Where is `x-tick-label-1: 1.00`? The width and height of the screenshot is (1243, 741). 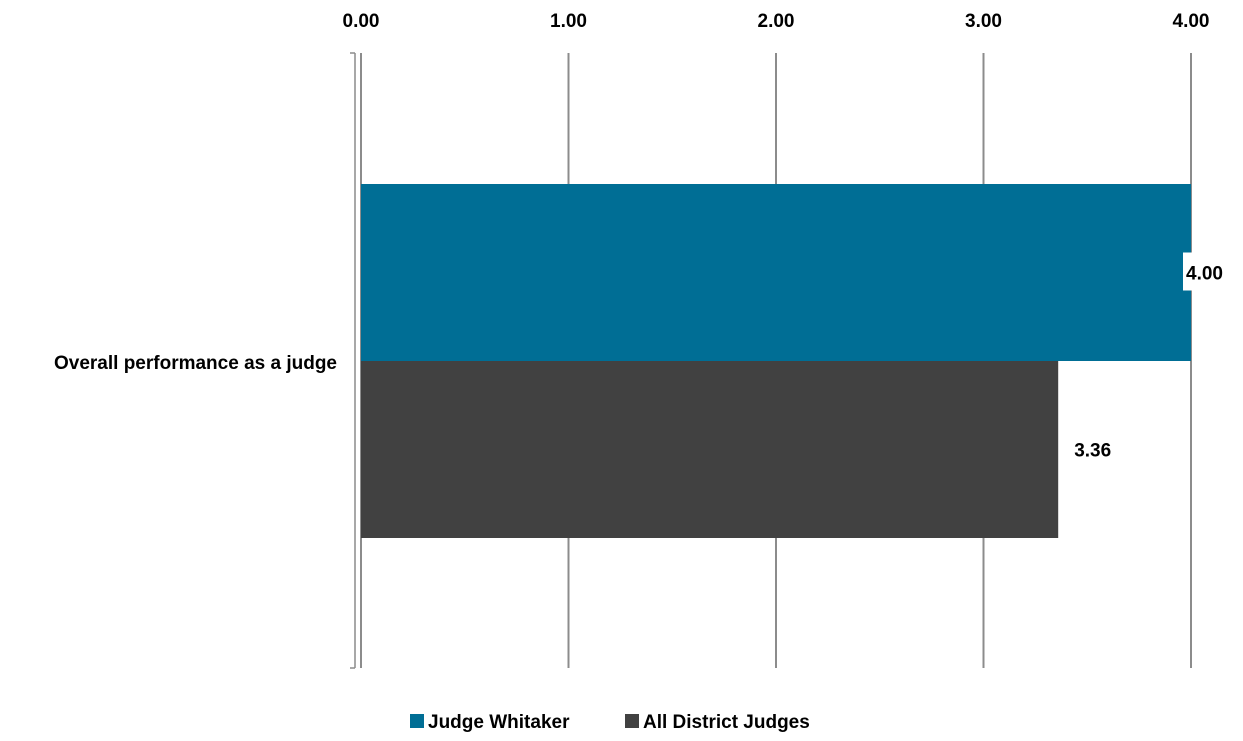
x-tick-label-1: 1.00 is located at coordinates (568, 21).